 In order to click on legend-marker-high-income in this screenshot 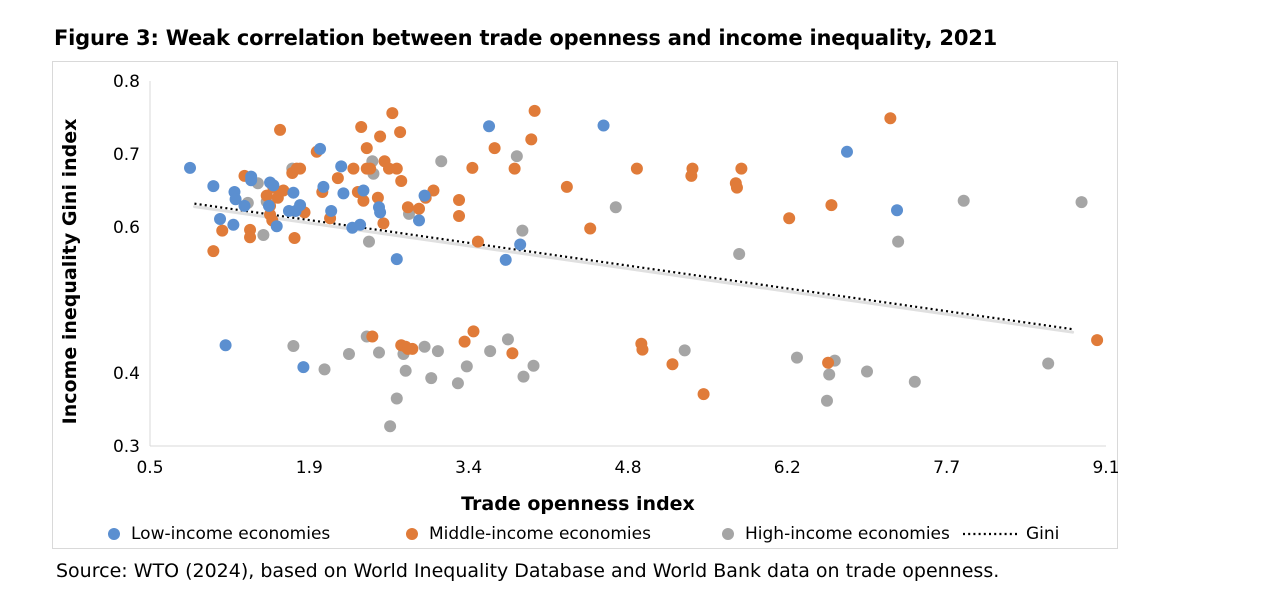, I will do `click(728, 534)`.